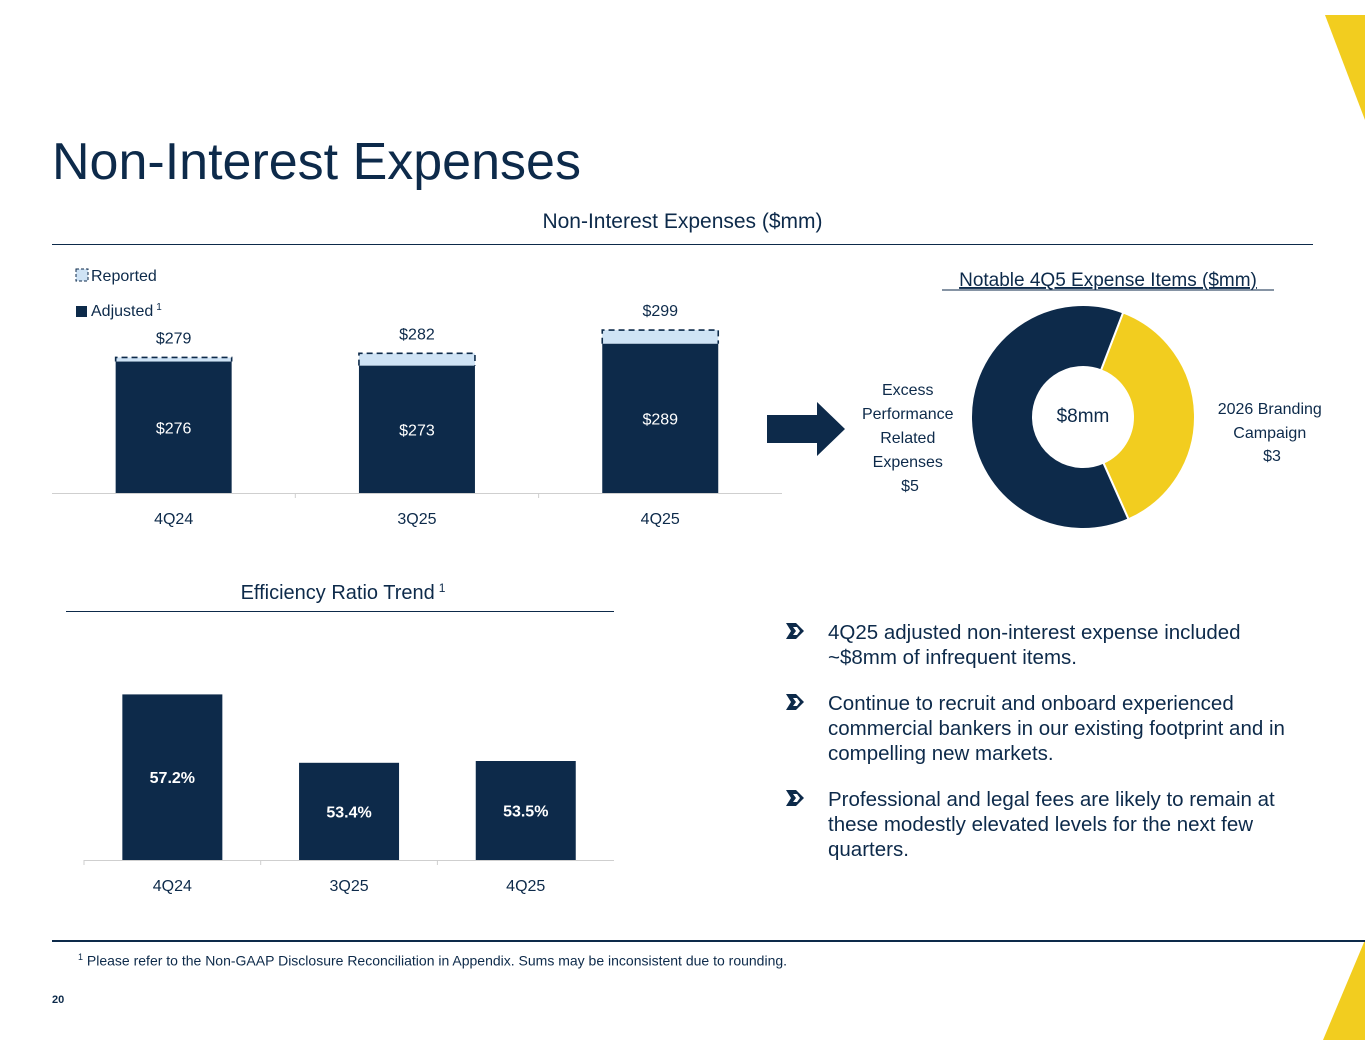 Image resolution: width=1365 pixels, height=1055 pixels. Describe the element at coordinates (908, 414) in the screenshot. I see `slice-label-line: Performance` at that location.